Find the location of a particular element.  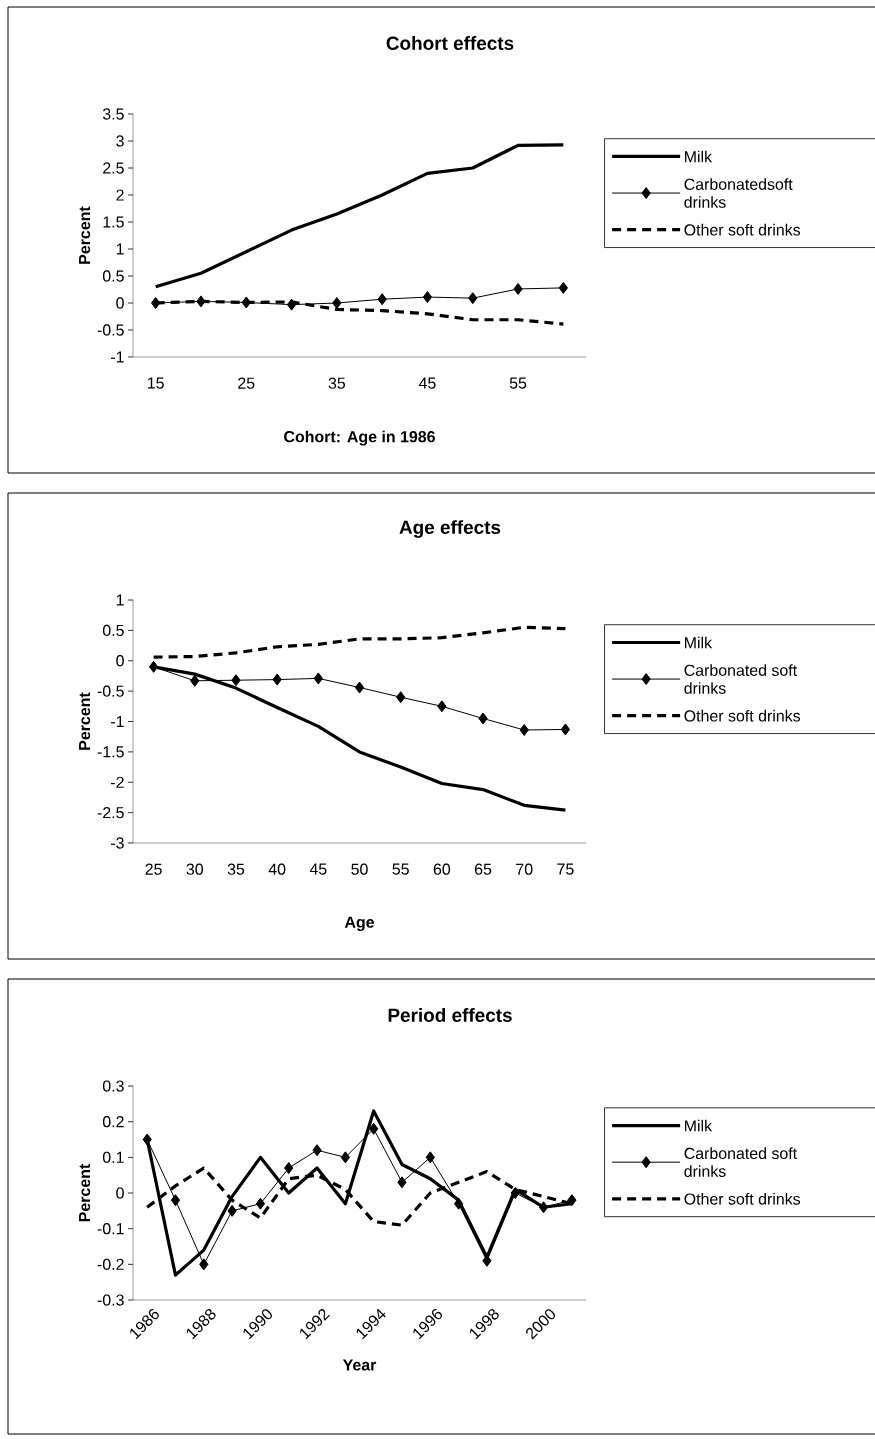

y-tick-label: 3.5 is located at coordinates (113, 114).